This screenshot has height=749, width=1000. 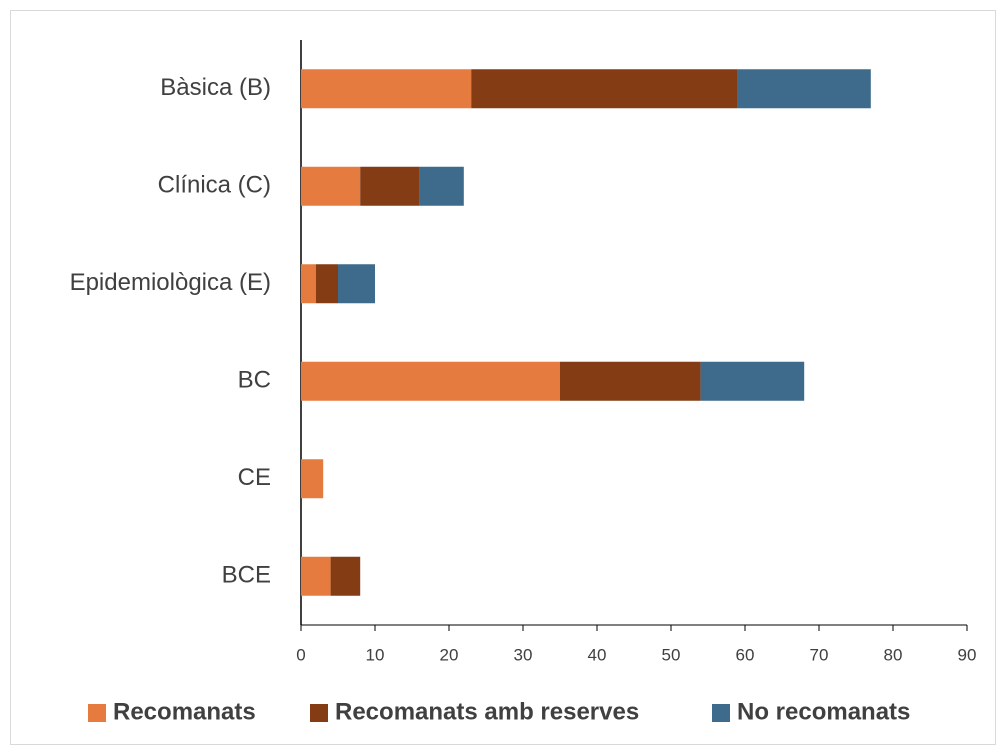 What do you see at coordinates (254, 380) in the screenshot?
I see `y-tick-label: BC` at bounding box center [254, 380].